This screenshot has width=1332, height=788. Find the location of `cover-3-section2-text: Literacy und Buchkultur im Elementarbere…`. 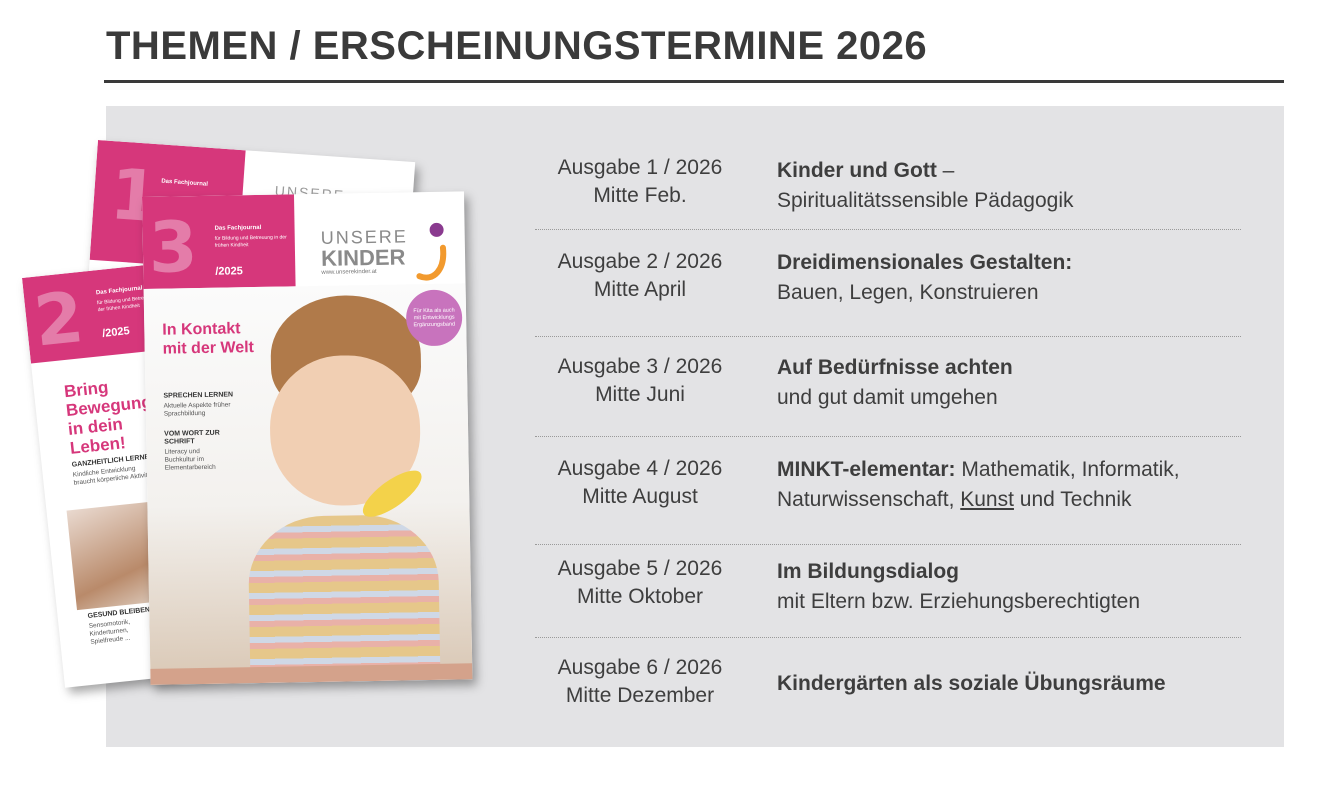

cover-3-section2-text: Literacy und Buchkultur im Elementarbere… is located at coordinates (190, 460).